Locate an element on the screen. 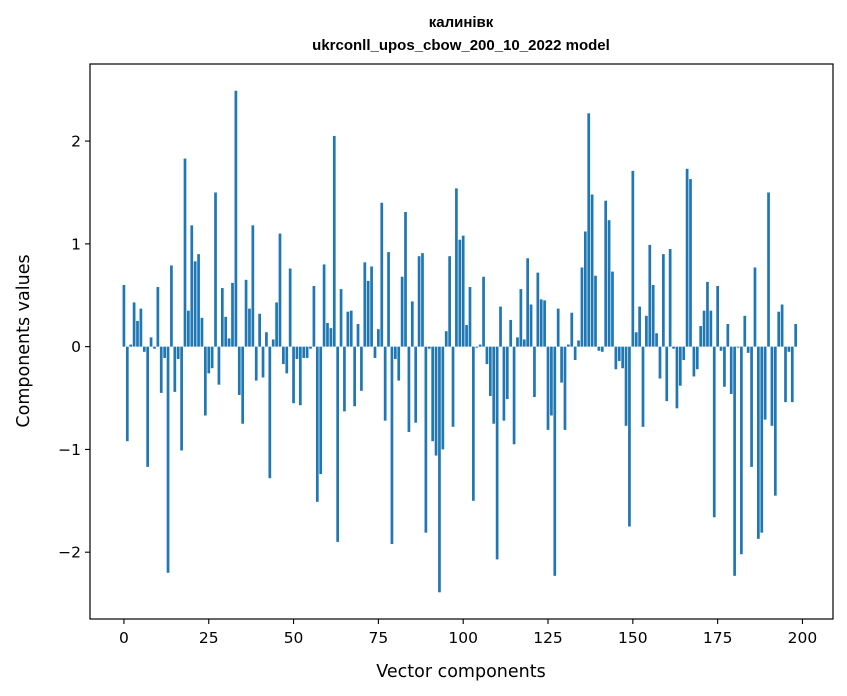  y-tick-label-1: −1 is located at coordinates (69, 450).